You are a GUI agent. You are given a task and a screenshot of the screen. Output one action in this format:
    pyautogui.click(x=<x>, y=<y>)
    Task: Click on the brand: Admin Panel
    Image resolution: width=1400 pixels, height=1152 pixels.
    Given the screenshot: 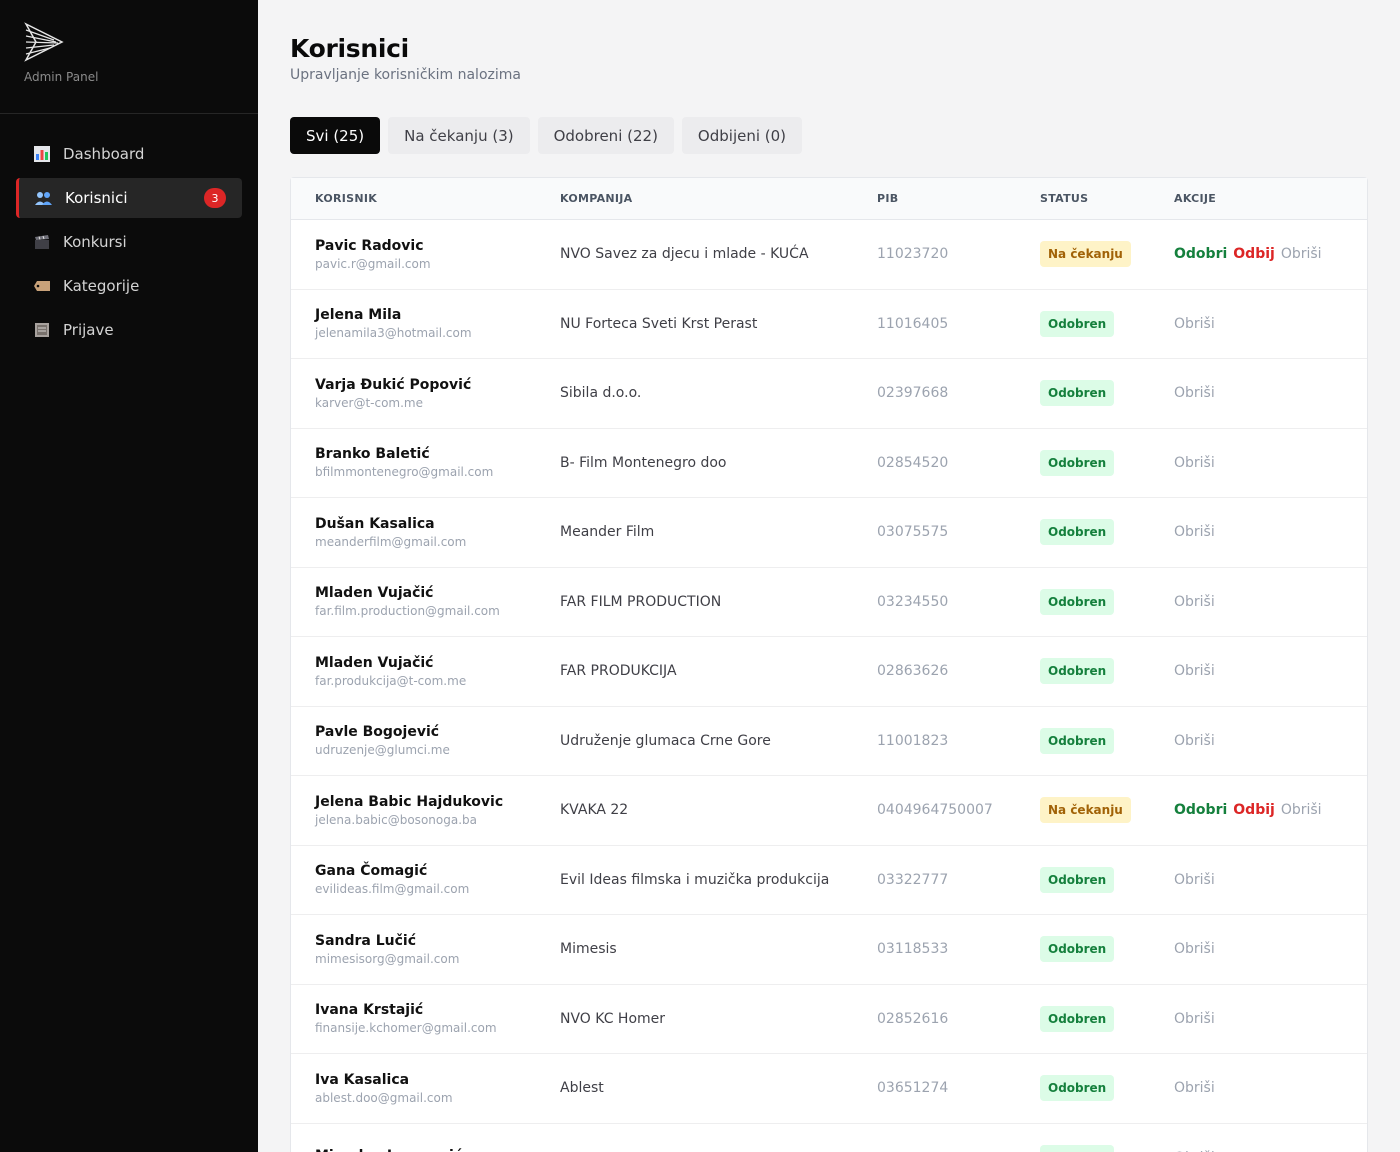 What is the action you would take?
    pyautogui.click(x=129, y=57)
    